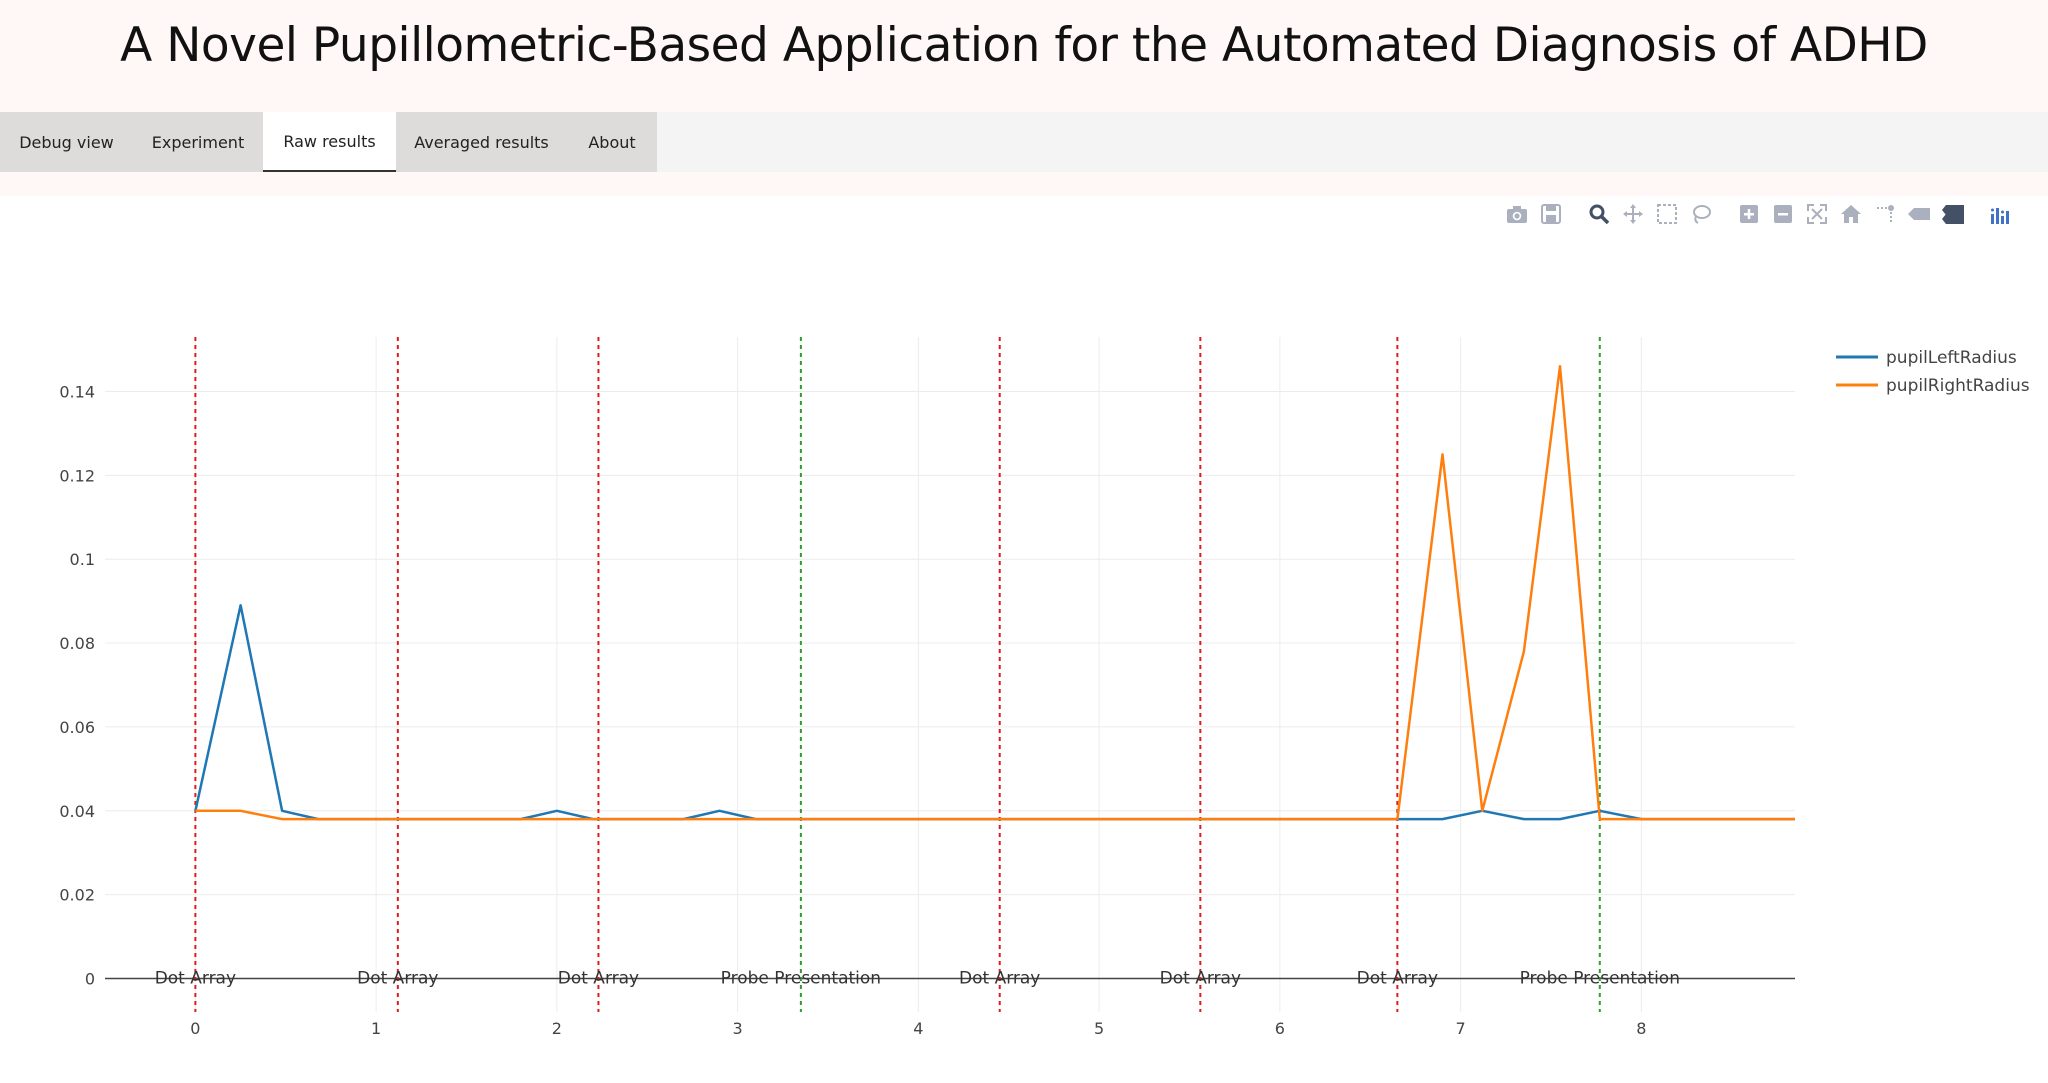 Image resolution: width=2048 pixels, height=1083 pixels. I want to click on x-tick-label: 0, so click(195, 1028).